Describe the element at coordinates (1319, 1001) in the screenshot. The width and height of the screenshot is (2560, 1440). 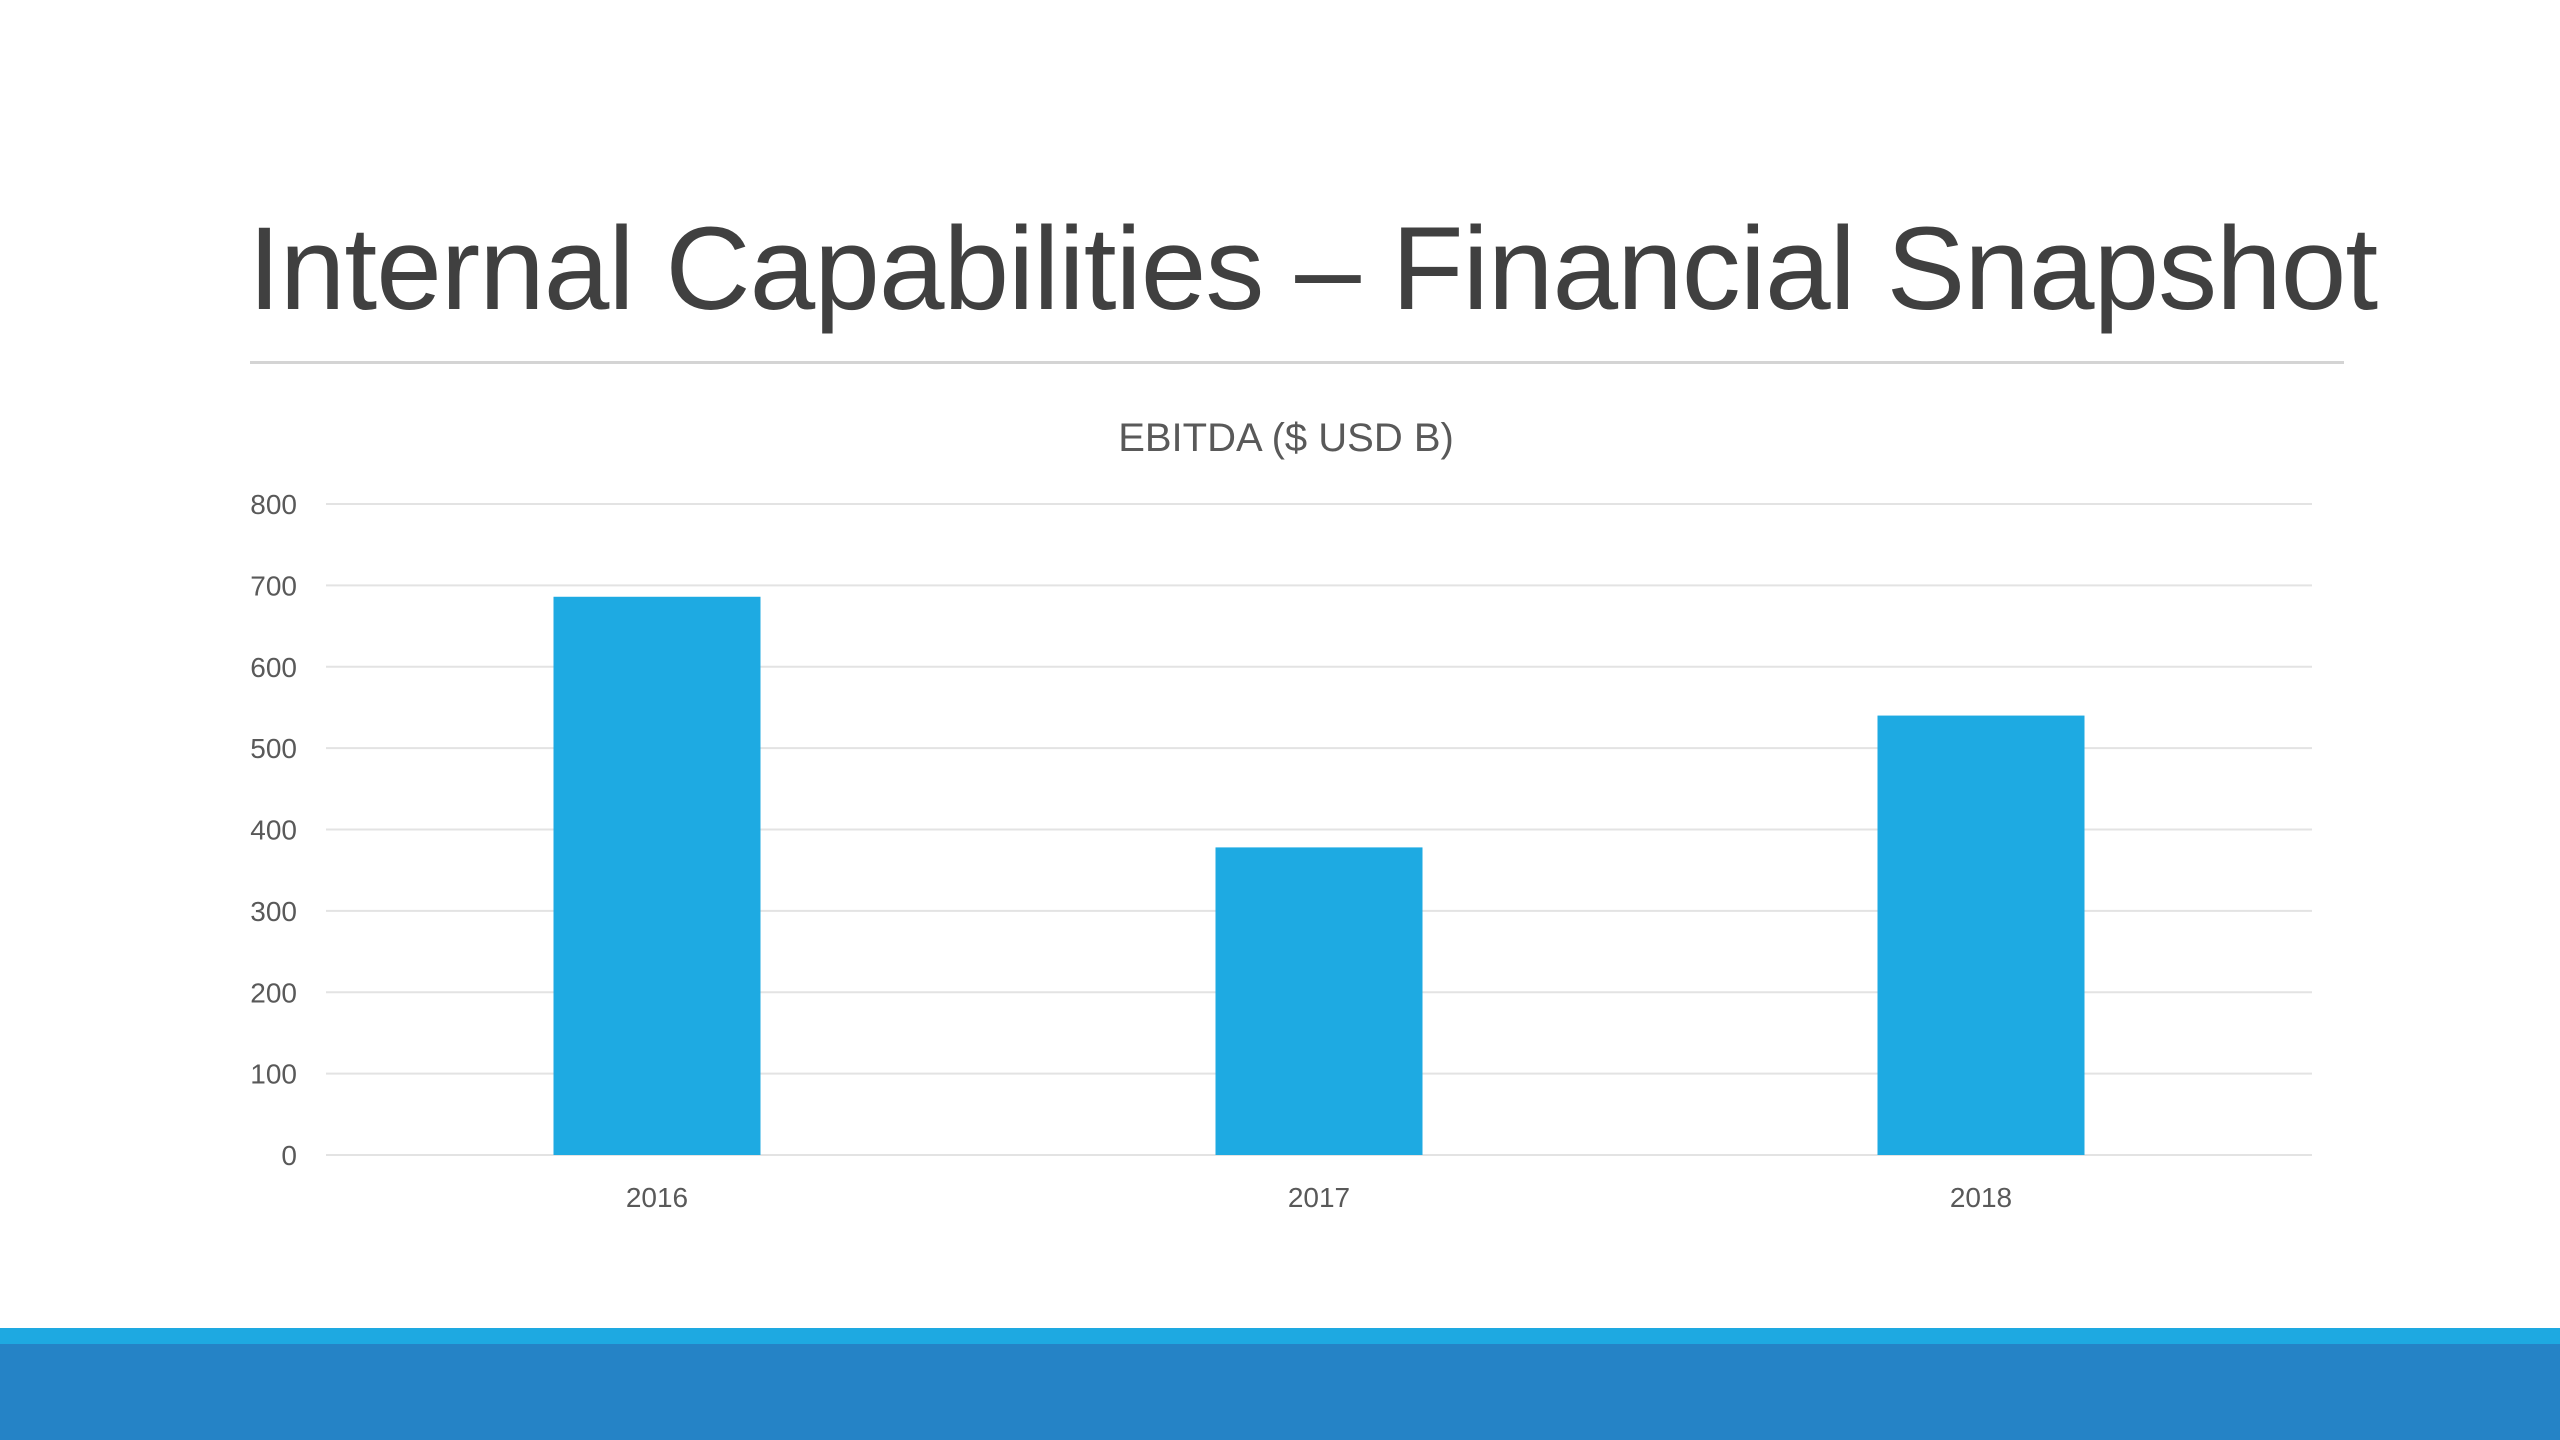
I see `bar-2017` at that location.